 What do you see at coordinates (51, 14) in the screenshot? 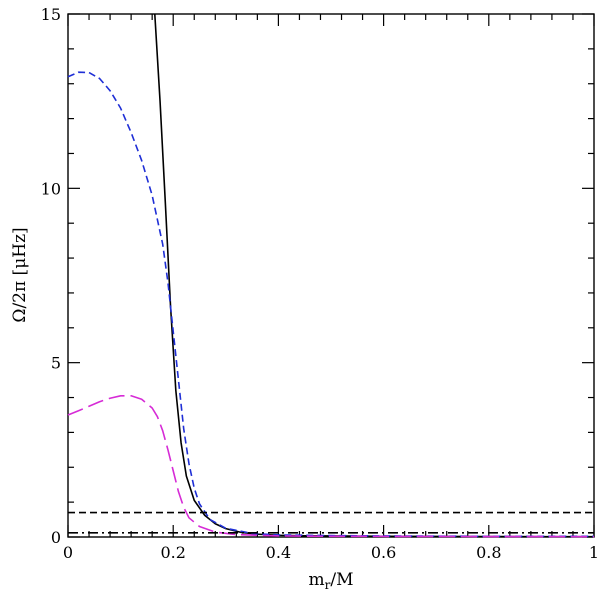
I see `y-tick-label: 15` at bounding box center [51, 14].